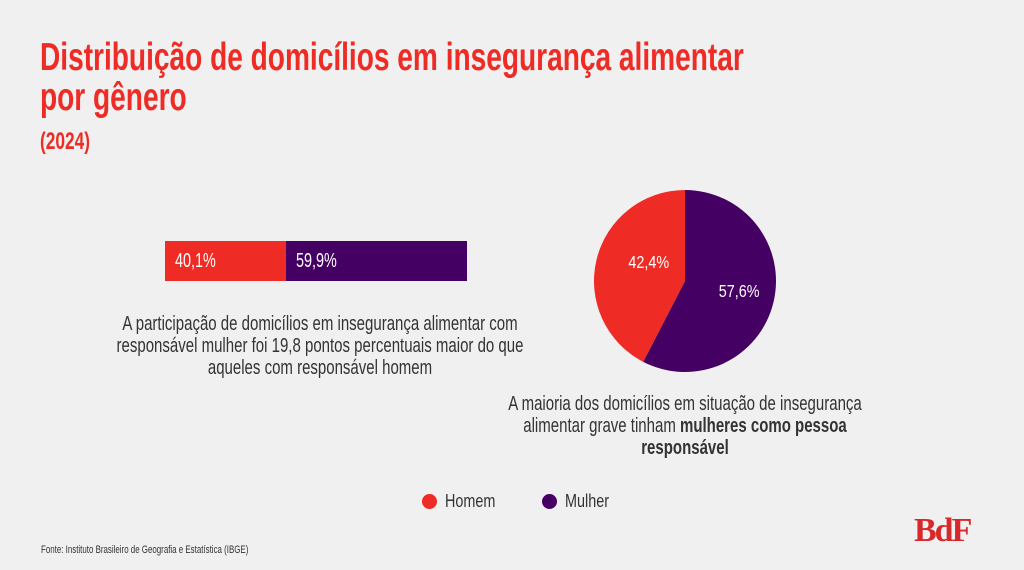 The width and height of the screenshot is (1024, 570). Describe the element at coordinates (429, 501) in the screenshot. I see `legend-swatch-homem` at that location.